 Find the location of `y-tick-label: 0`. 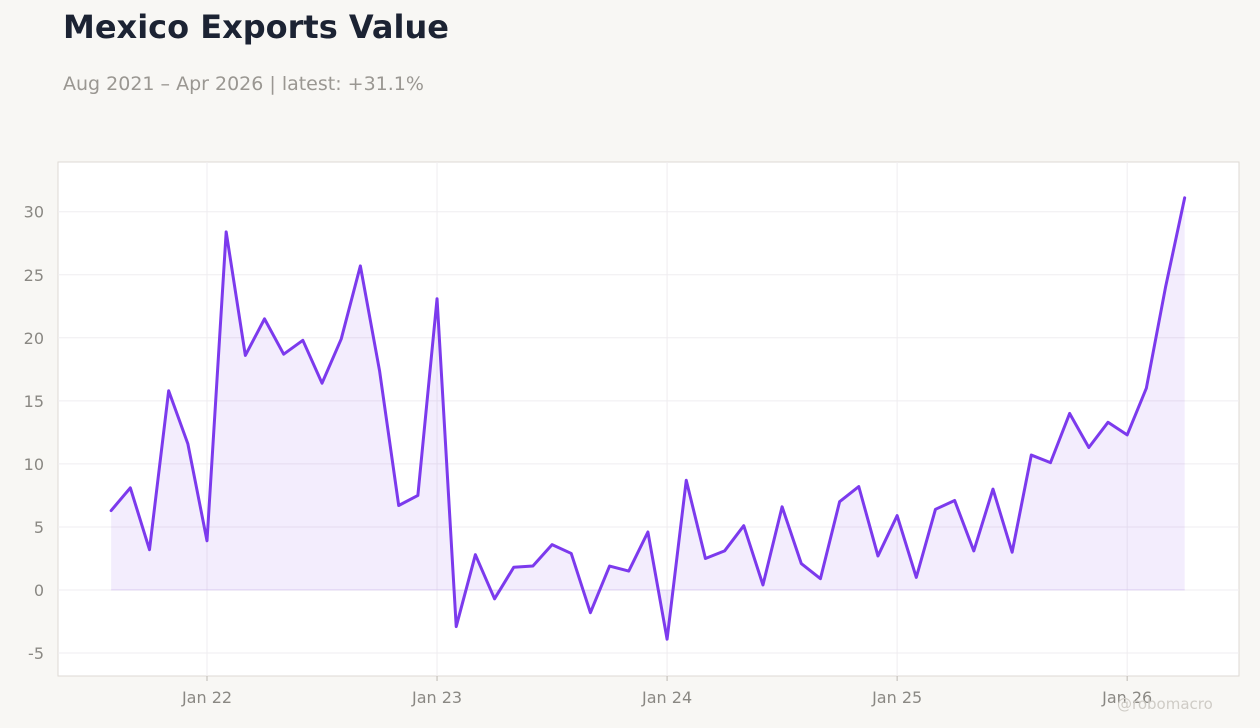

y-tick-label: 0 is located at coordinates (39, 590).